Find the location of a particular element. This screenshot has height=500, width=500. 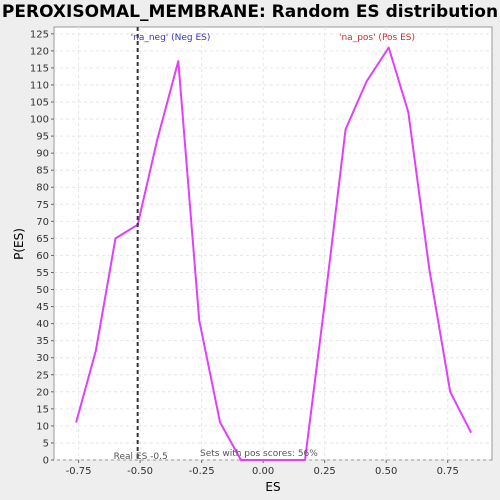

y-tick-label: 70 is located at coordinates (42, 222).